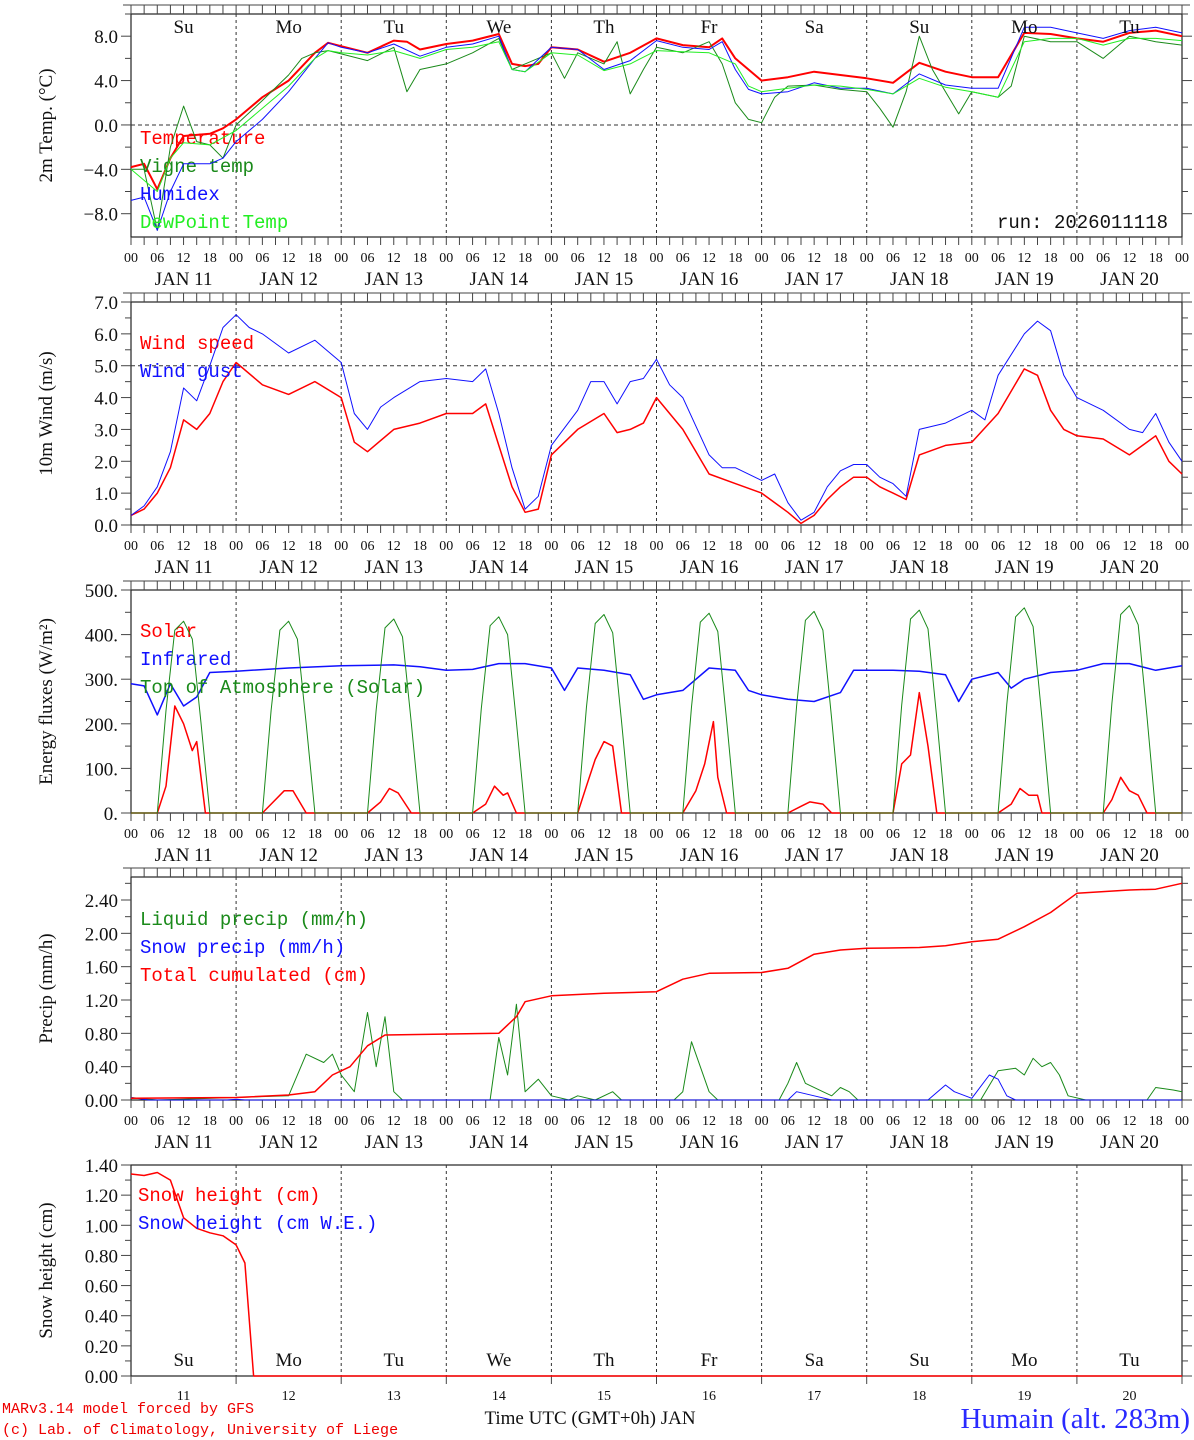 Image resolution: width=1194 pixels, height=1440 pixels. I want to click on day-number-label: 19, so click(1024, 1396).